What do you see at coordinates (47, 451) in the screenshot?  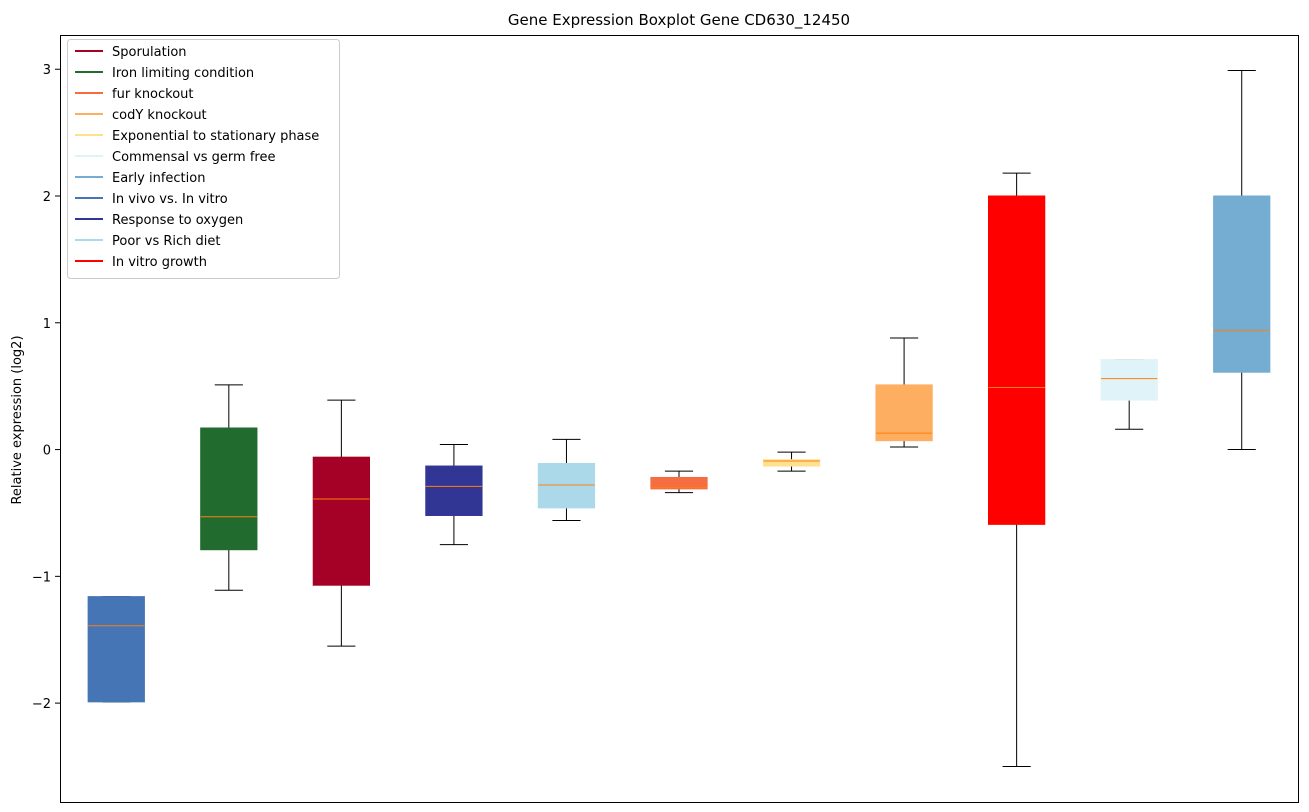 I see `y-tick-label: 0` at bounding box center [47, 451].